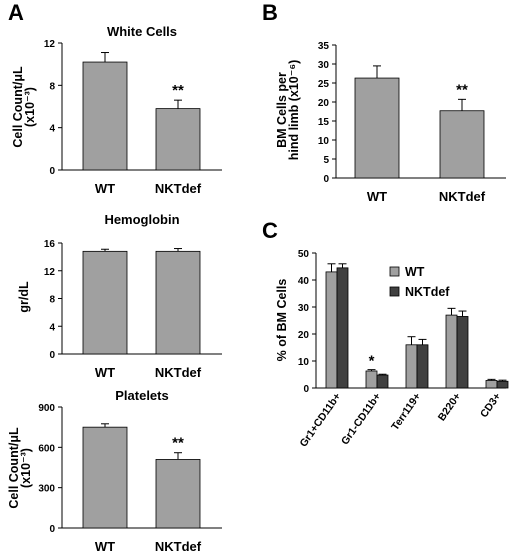 The height and width of the screenshot is (557, 520). Describe the element at coordinates (282, 110) in the screenshot. I see `y-axis-label: BM Cells per` at that location.